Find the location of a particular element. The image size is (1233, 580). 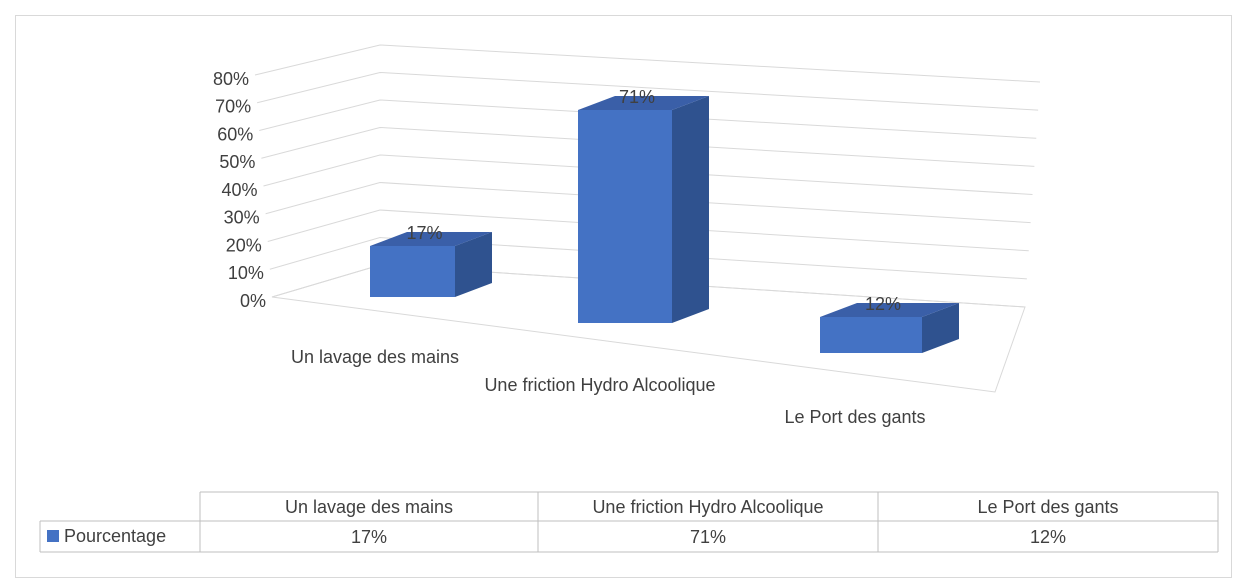

table-header: Une friction Hydro Alcoolique is located at coordinates (707, 507).